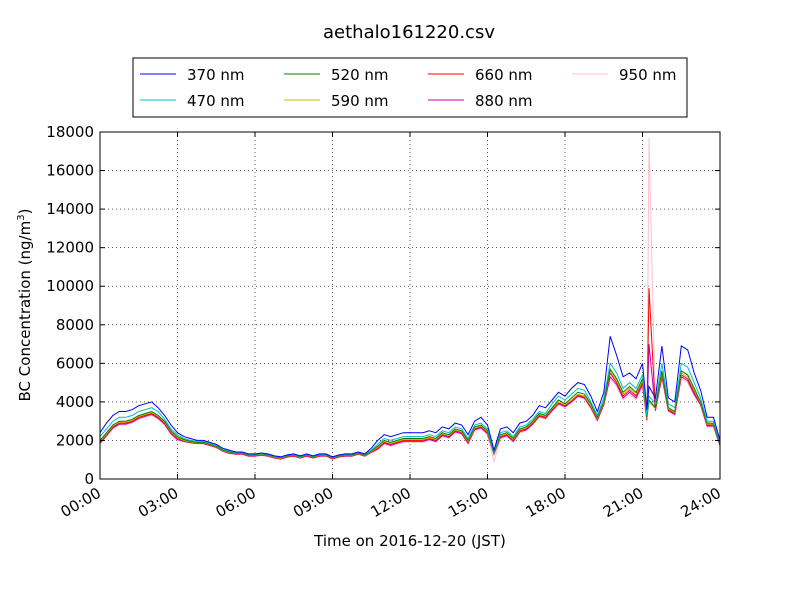  I want to click on y-tick-label: 6000, so click(75, 363).